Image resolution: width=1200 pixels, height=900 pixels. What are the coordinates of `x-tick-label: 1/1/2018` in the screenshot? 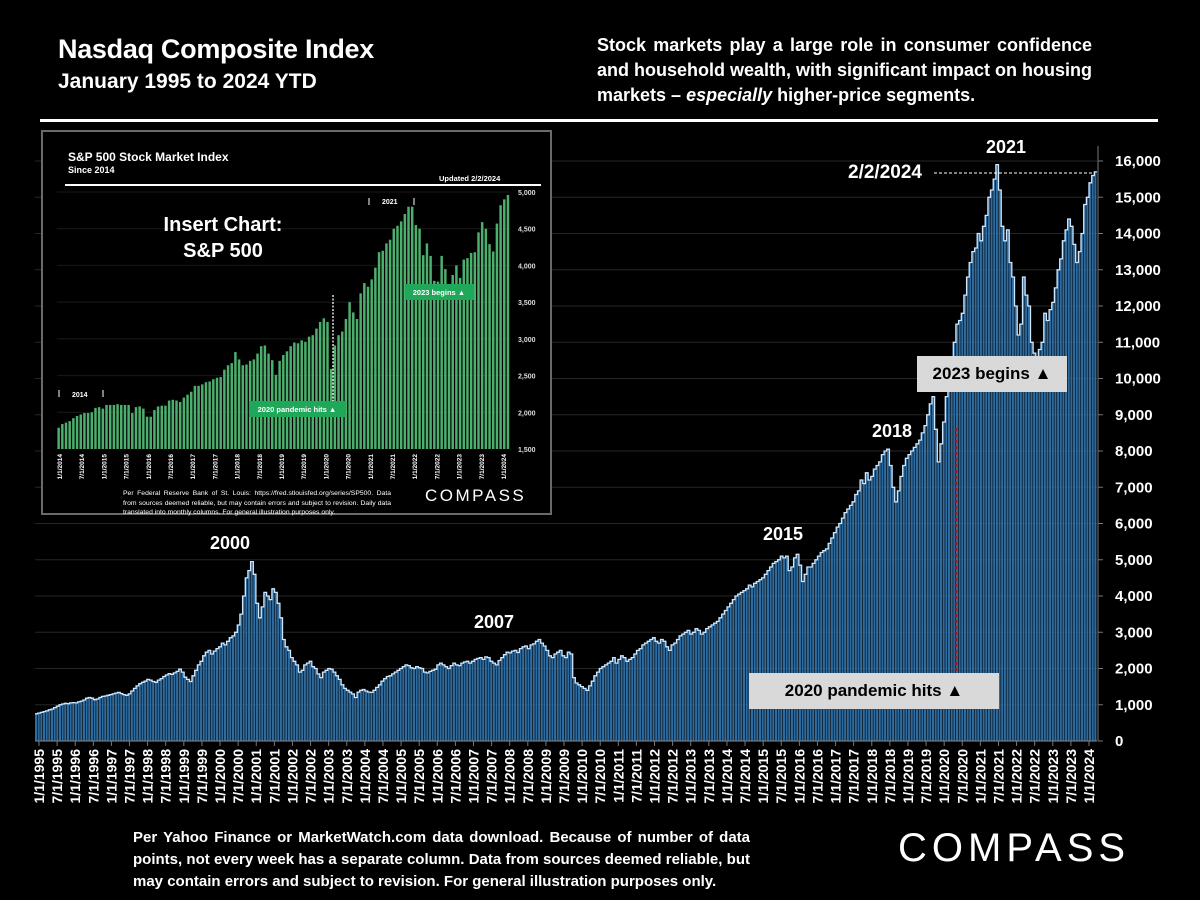 It's located at (872, 776).